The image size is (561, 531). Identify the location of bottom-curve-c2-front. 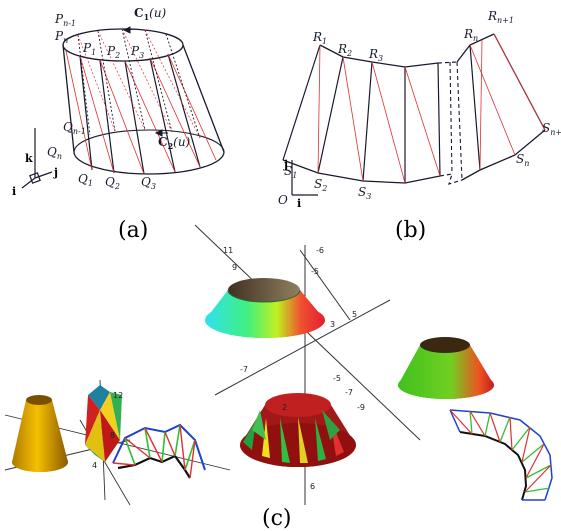
(149, 163).